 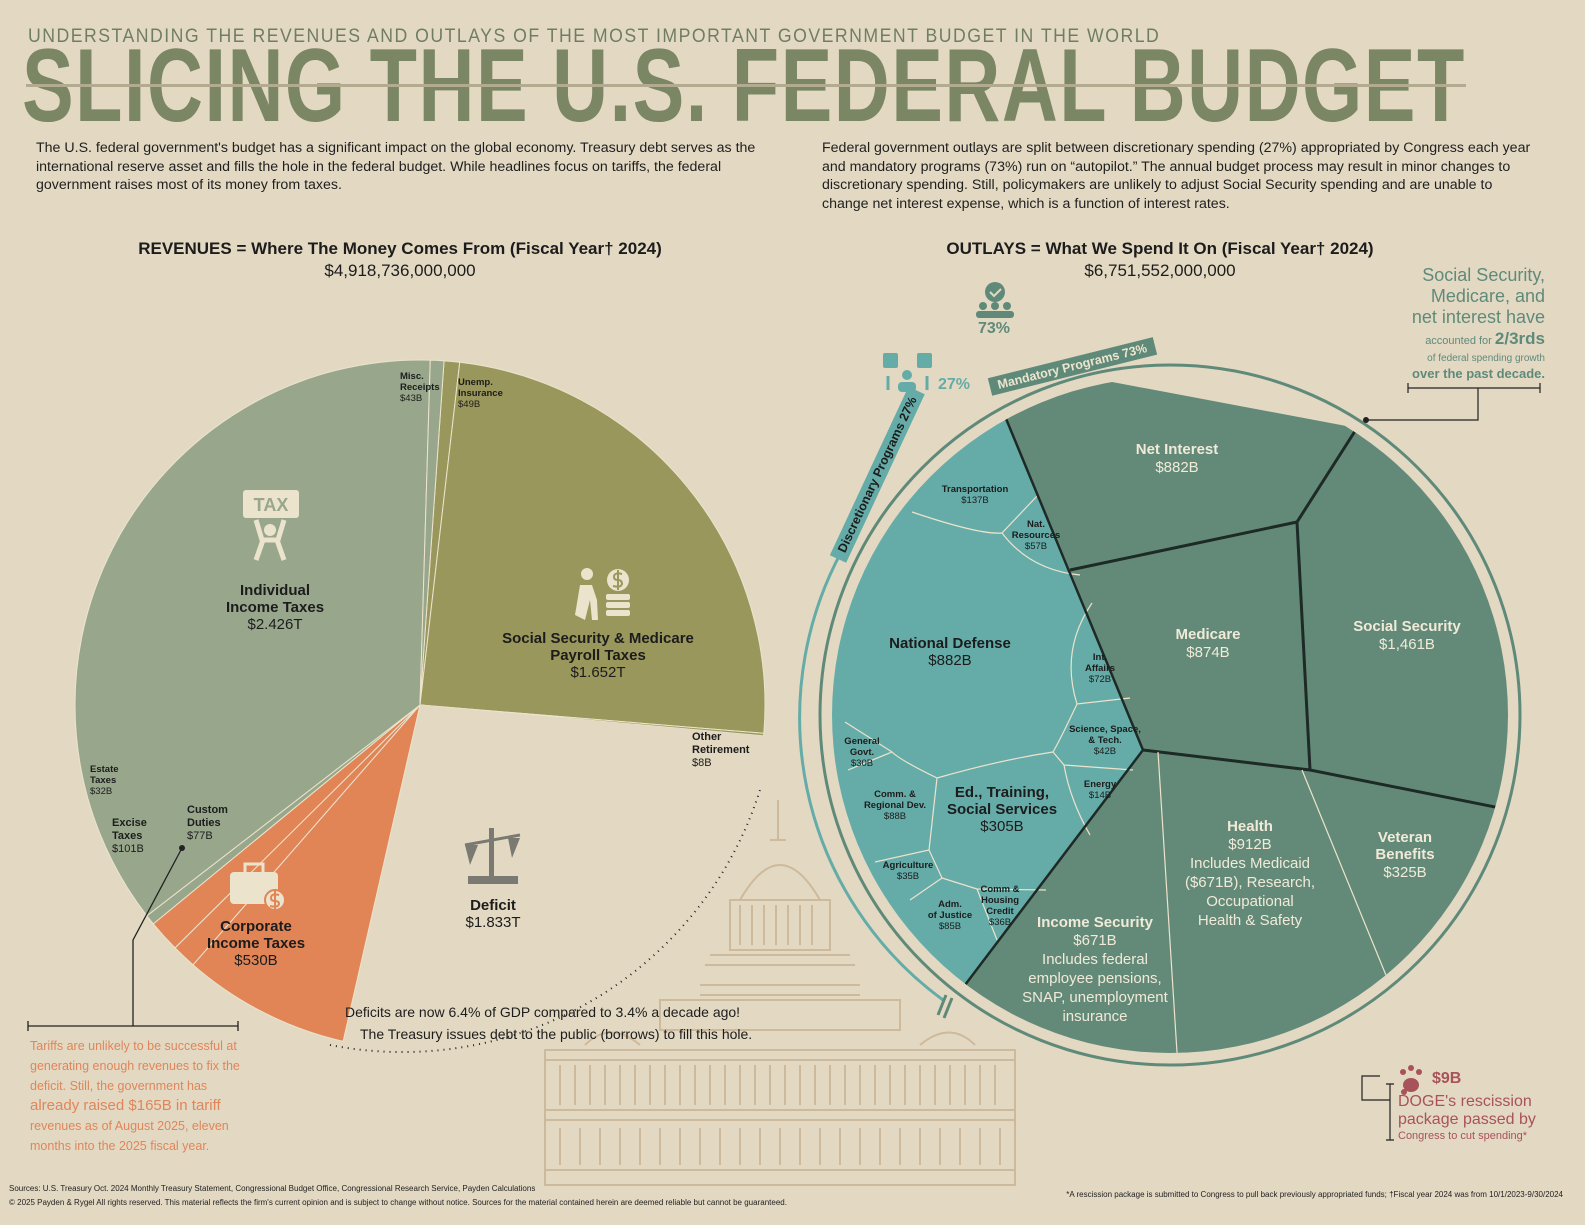 What do you see at coordinates (1411, 1080) in the screenshot?
I see `paw-print-icon` at bounding box center [1411, 1080].